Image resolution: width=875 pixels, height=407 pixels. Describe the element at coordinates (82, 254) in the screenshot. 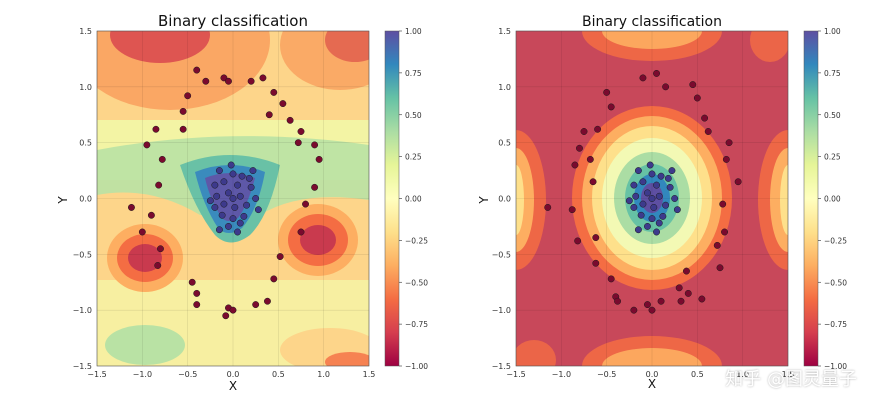

I see `y-tick-label: −0.5` at that location.